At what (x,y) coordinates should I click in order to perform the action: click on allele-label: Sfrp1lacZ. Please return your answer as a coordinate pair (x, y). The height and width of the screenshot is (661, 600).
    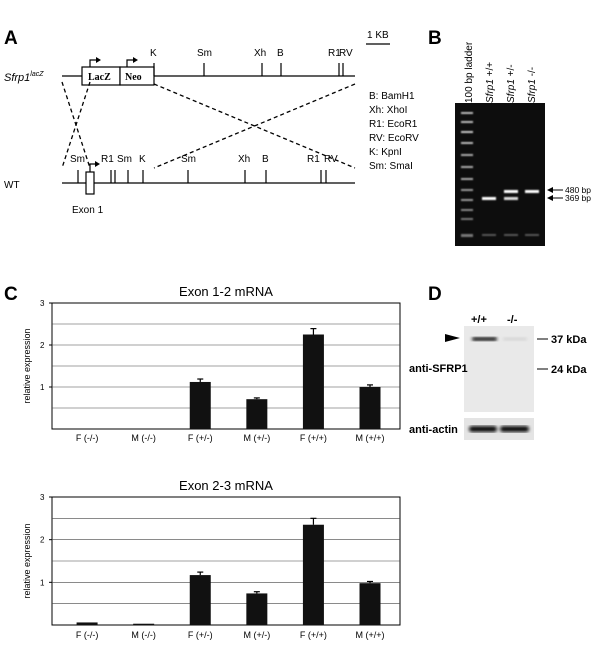
    Looking at the image, I should click on (24, 77).